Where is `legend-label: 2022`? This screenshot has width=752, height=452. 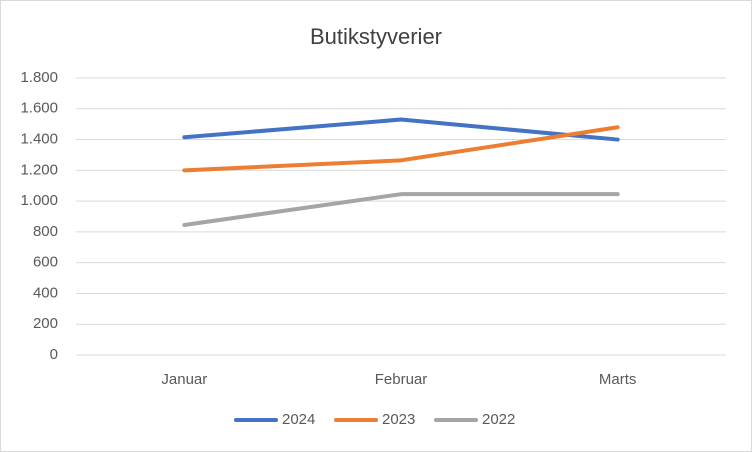 legend-label: 2022 is located at coordinates (498, 419).